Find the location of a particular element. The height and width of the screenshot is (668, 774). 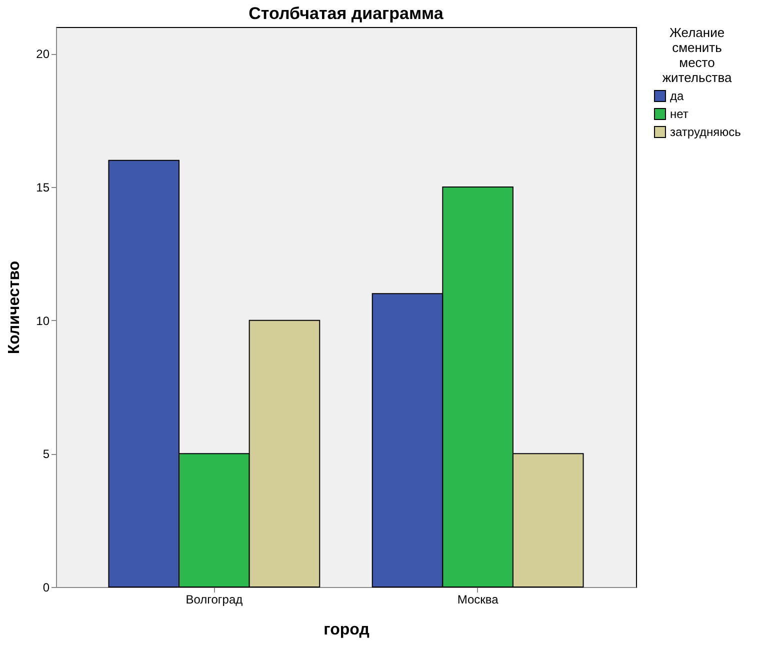

legend-title: Желание сменить место жительства is located at coordinates (697, 55).